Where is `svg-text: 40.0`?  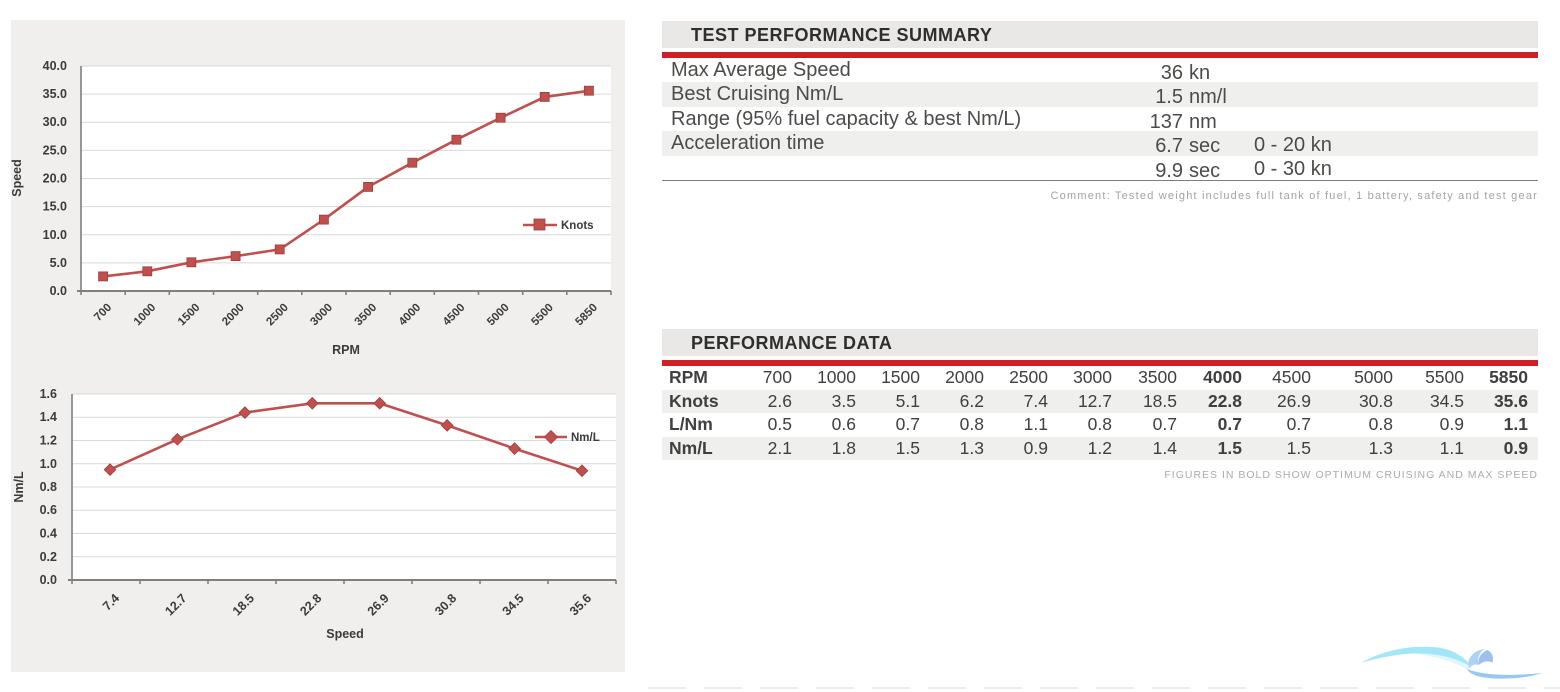 svg-text: 40.0 is located at coordinates (55, 66).